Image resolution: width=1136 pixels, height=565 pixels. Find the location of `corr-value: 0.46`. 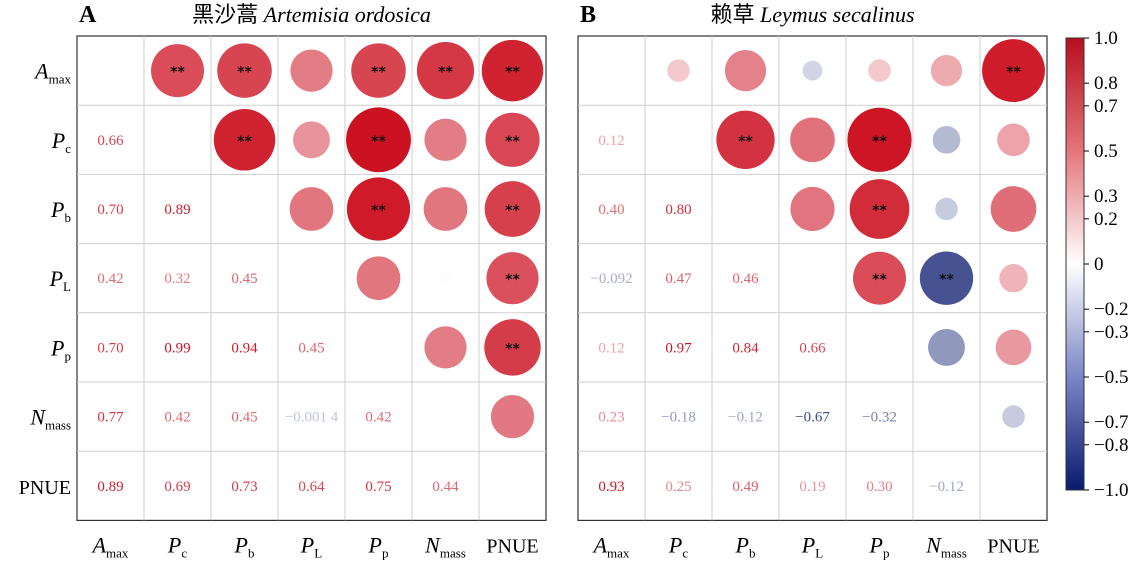

corr-value: 0.46 is located at coordinates (745, 279).